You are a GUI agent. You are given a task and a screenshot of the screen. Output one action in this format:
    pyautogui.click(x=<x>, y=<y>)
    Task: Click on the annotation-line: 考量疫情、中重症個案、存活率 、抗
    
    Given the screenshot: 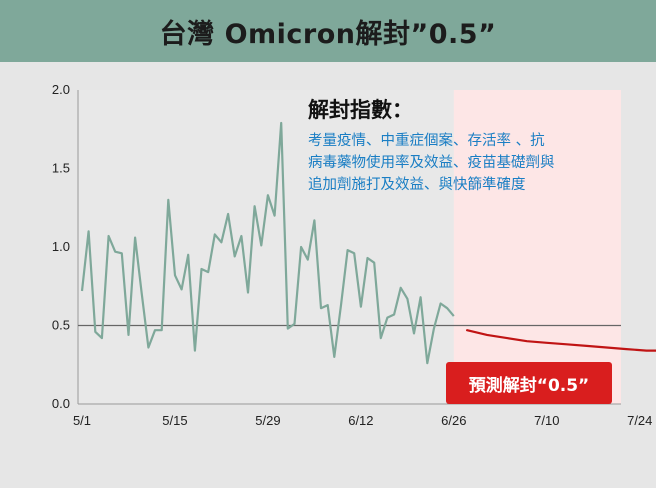 What is the action you would take?
    pyautogui.click(x=426, y=141)
    